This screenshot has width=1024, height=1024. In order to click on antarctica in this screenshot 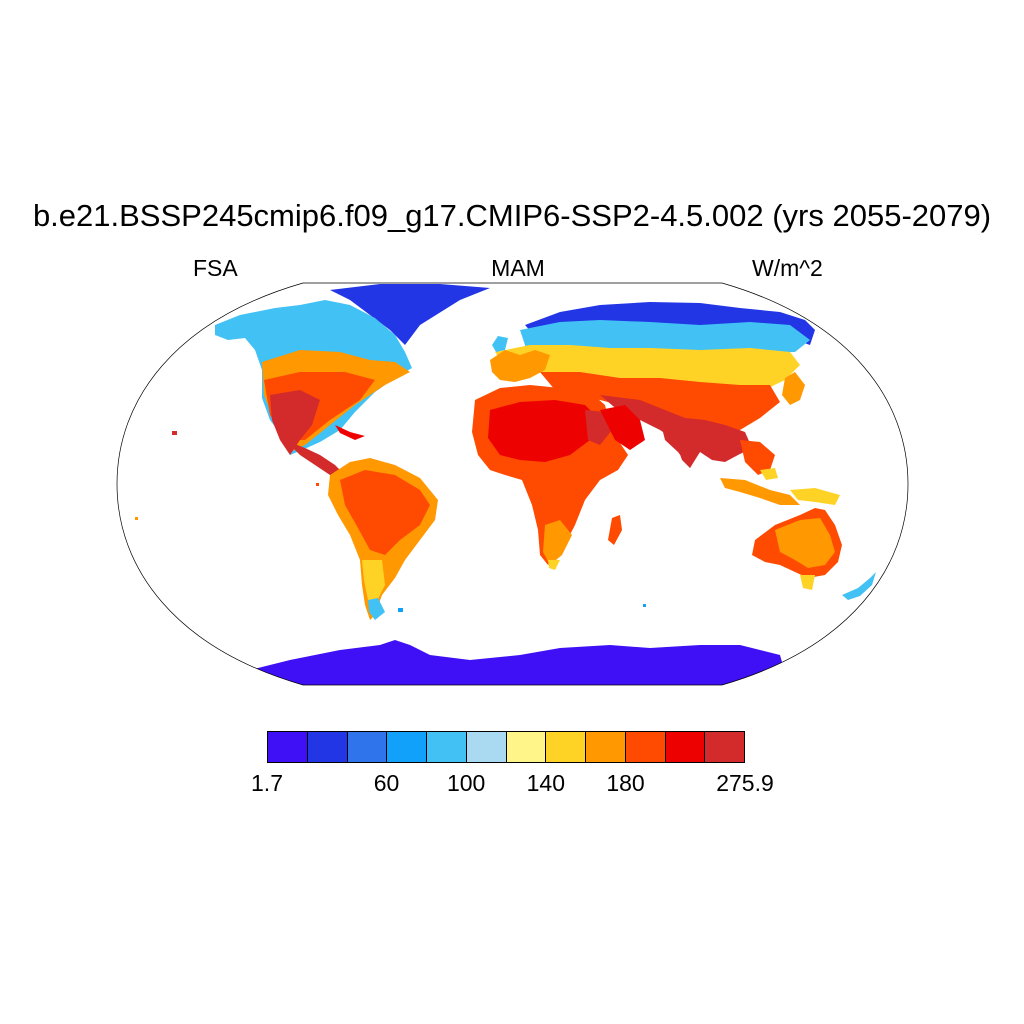, I will do `click(515, 662)`.